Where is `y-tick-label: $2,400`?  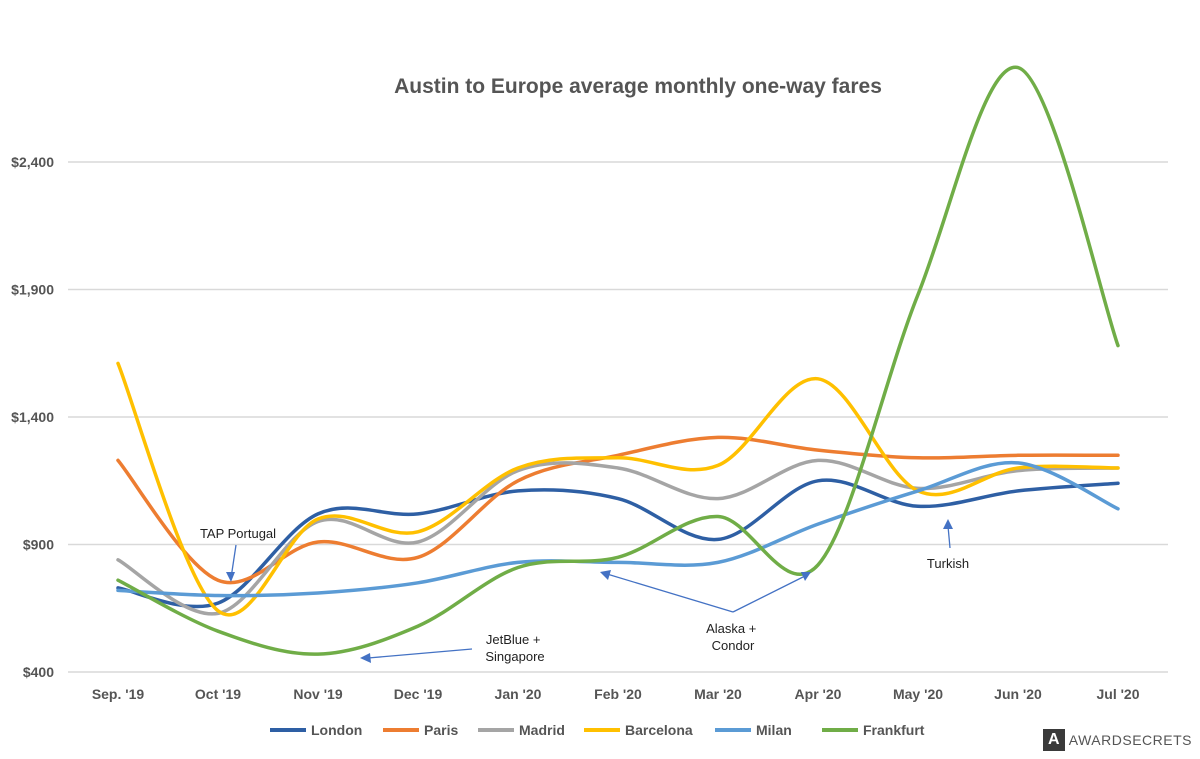 y-tick-label: $2,400 is located at coordinates (32, 162).